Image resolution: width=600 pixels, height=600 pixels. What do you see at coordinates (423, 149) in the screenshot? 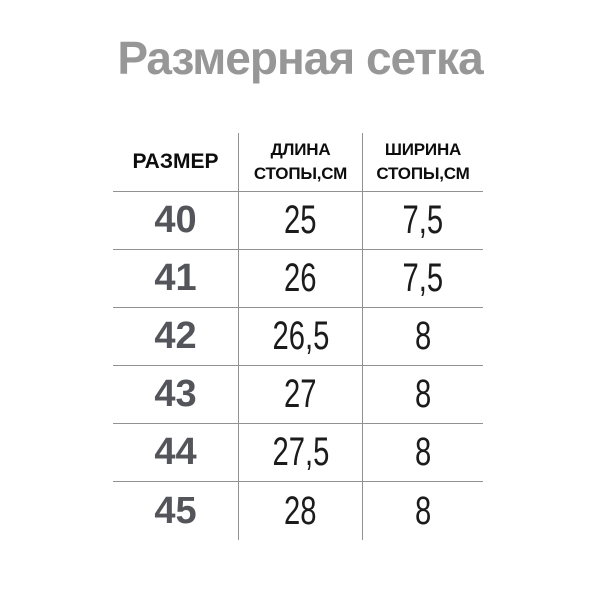
I see `header-width-line1: ШИРИНА` at bounding box center [423, 149].